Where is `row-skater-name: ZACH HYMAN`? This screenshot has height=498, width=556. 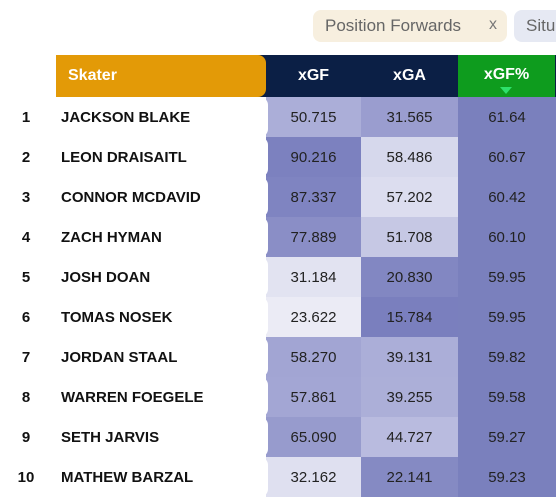 row-skater-name: ZACH HYMAN is located at coordinates (161, 237).